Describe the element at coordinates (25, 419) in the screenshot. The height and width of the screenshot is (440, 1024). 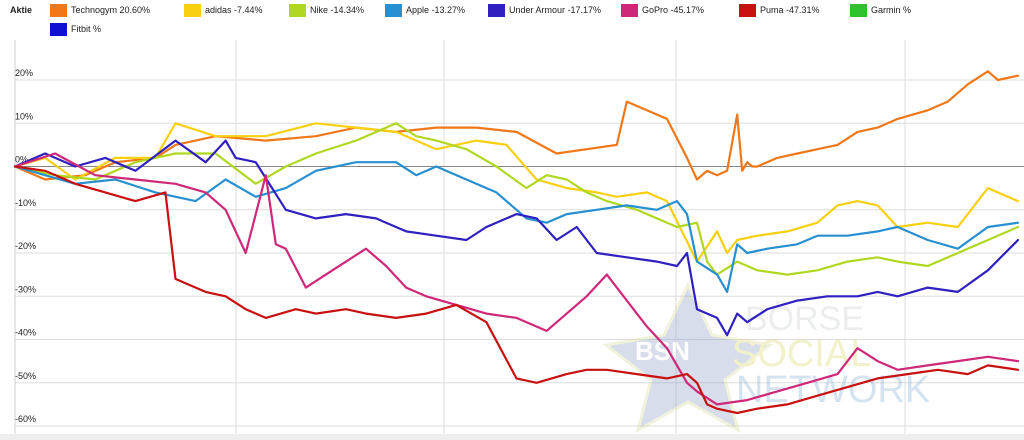
I see `y-tick-label: -60%` at that location.